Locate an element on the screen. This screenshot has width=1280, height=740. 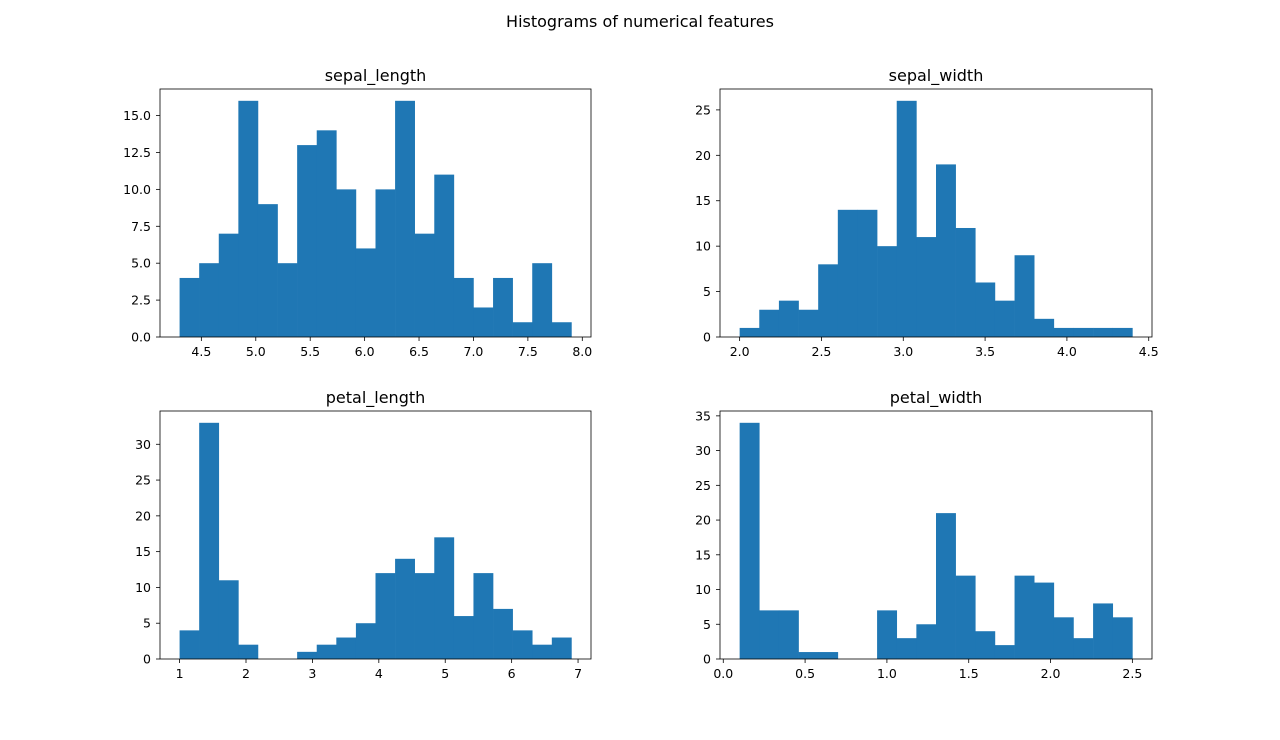
x-tick-label: 1.5 is located at coordinates (969, 673).